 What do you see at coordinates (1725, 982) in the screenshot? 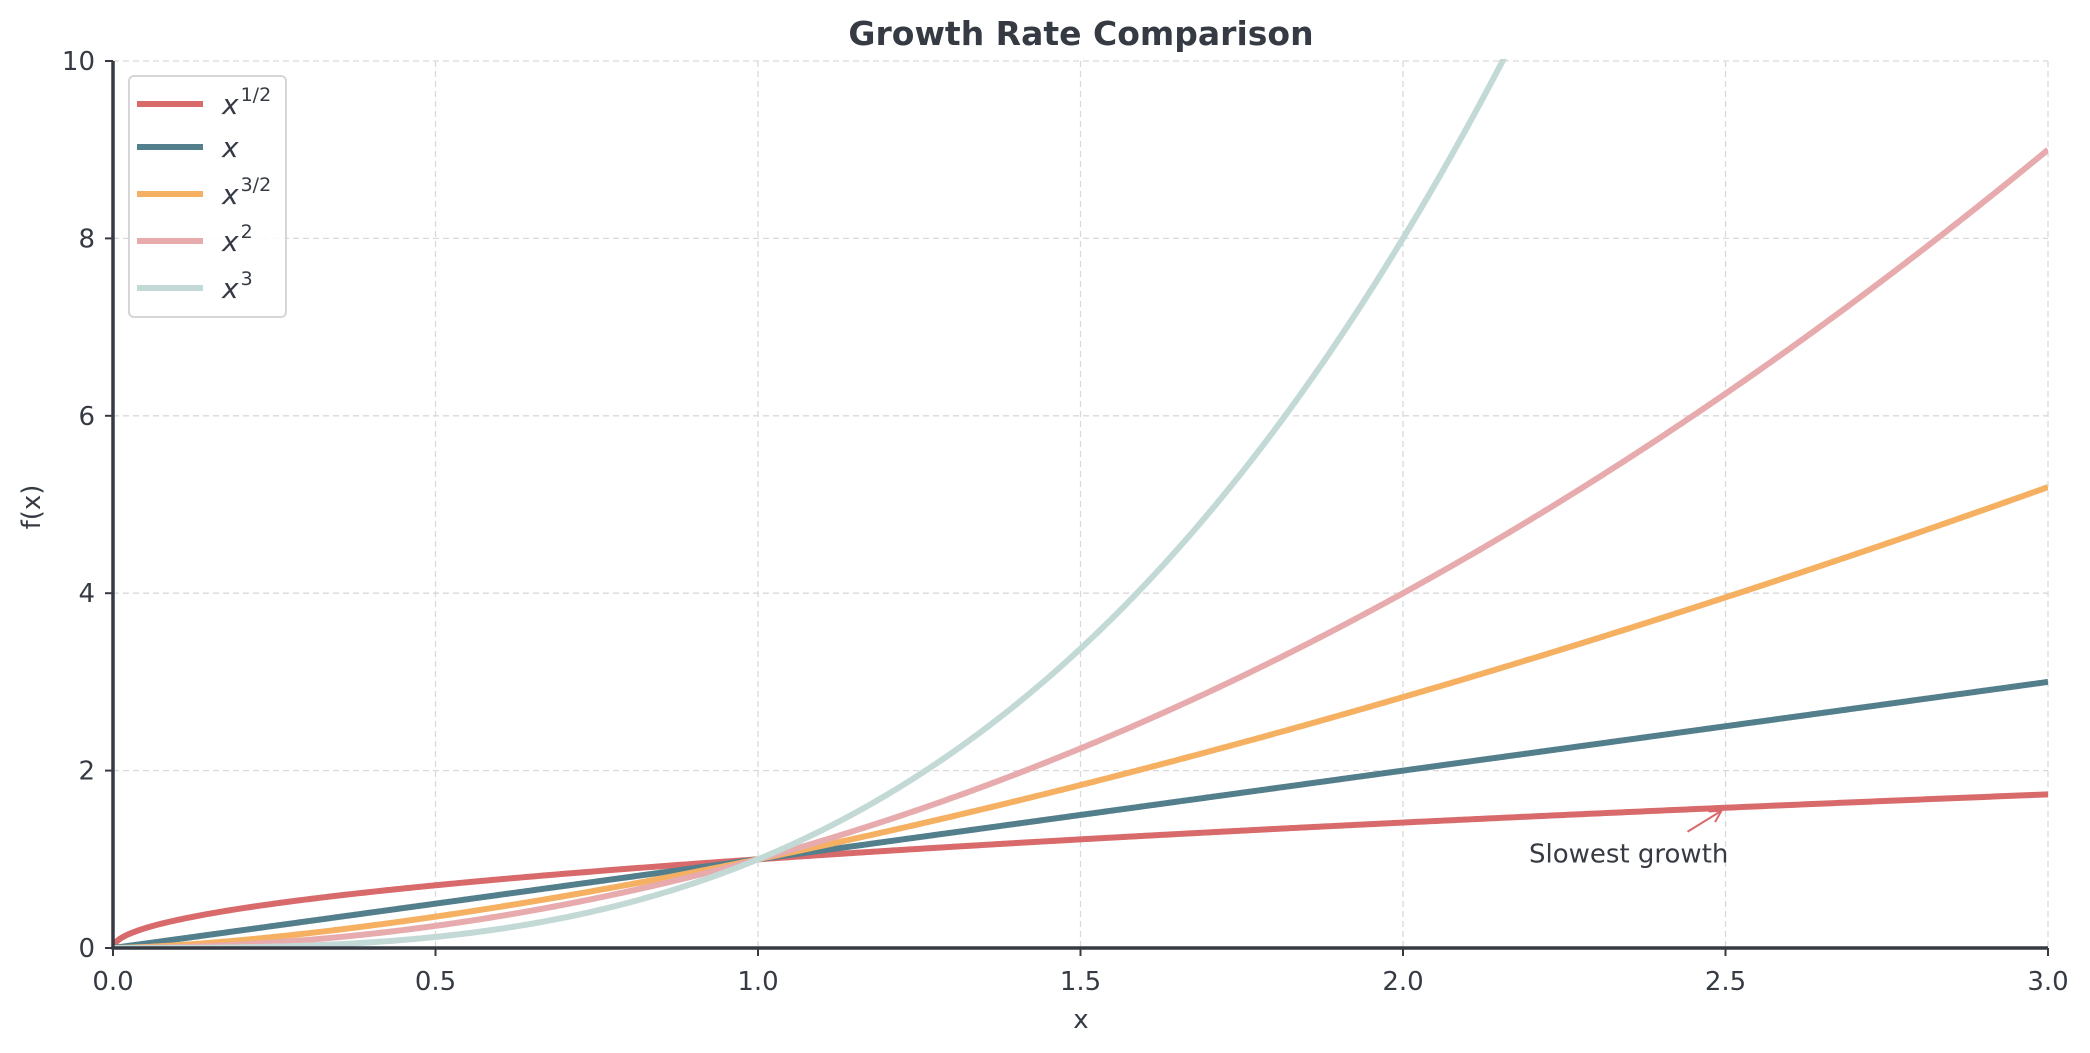
I see `x-tick-label: 2.5` at bounding box center [1725, 982].